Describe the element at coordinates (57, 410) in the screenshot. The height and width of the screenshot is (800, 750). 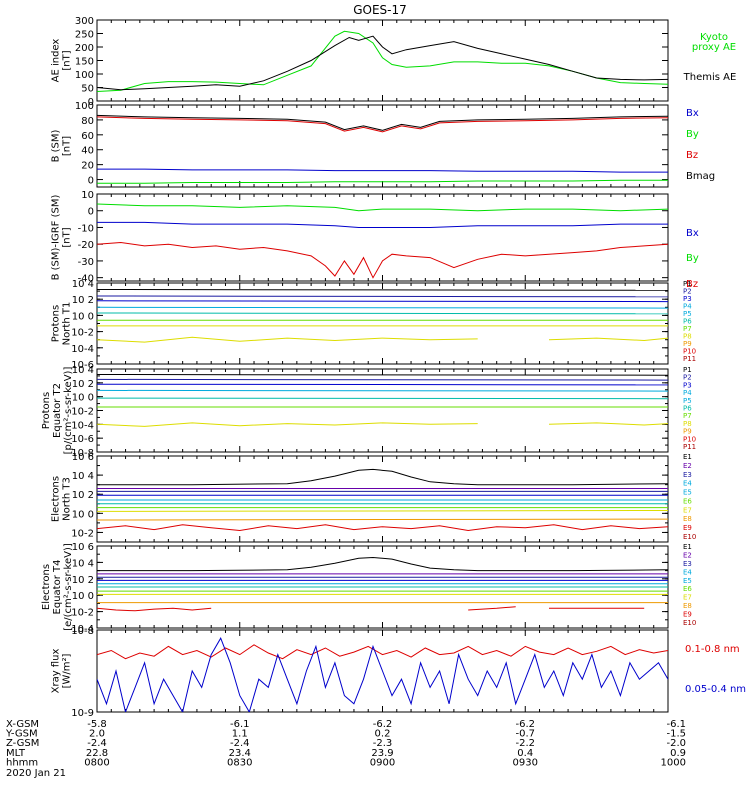
I see `y-axis-label: Equator T2` at that location.